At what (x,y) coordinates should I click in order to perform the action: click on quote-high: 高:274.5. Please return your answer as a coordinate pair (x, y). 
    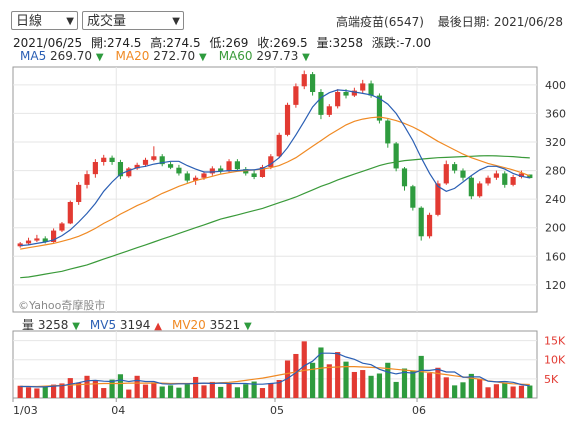
    Looking at the image, I should click on (175, 43).